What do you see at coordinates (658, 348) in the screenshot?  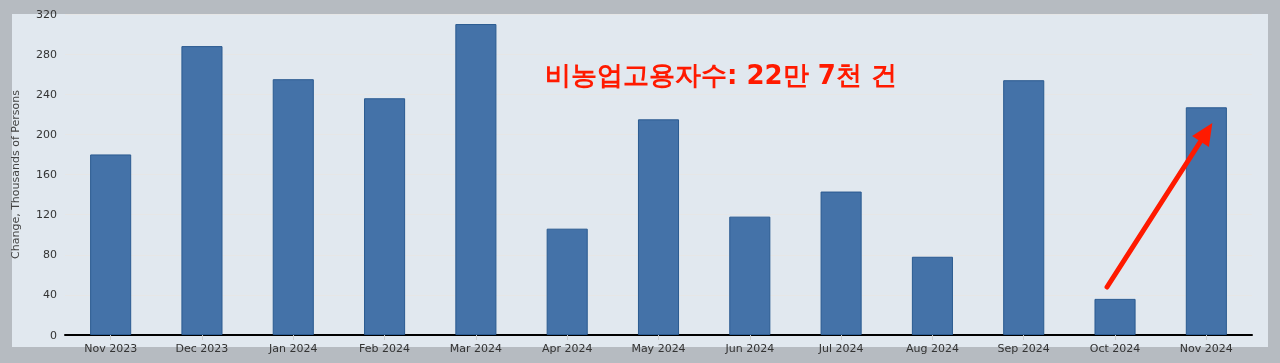 I see `x-tick-label: May 2024` at bounding box center [658, 348].